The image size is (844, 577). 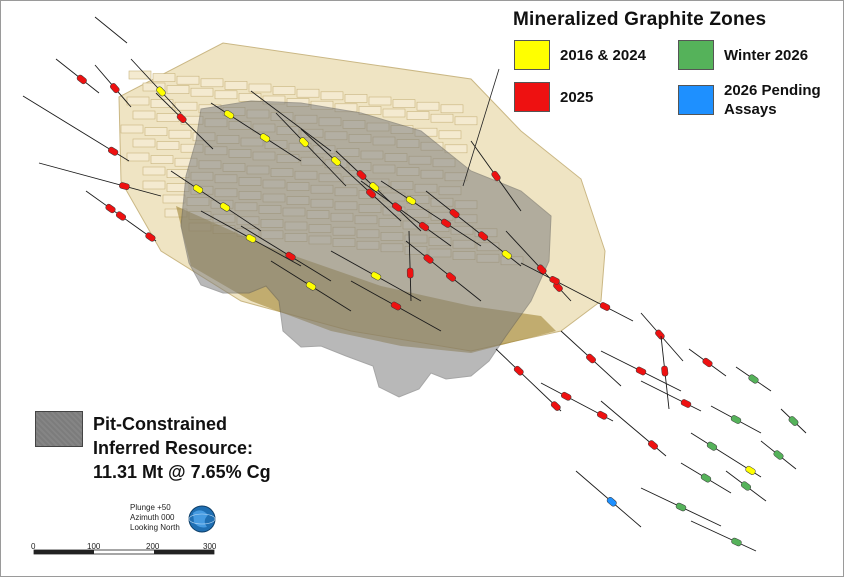 What do you see at coordinates (743, 55) in the screenshot?
I see `legend-item-winter-2026: Winter 2026` at bounding box center [743, 55].